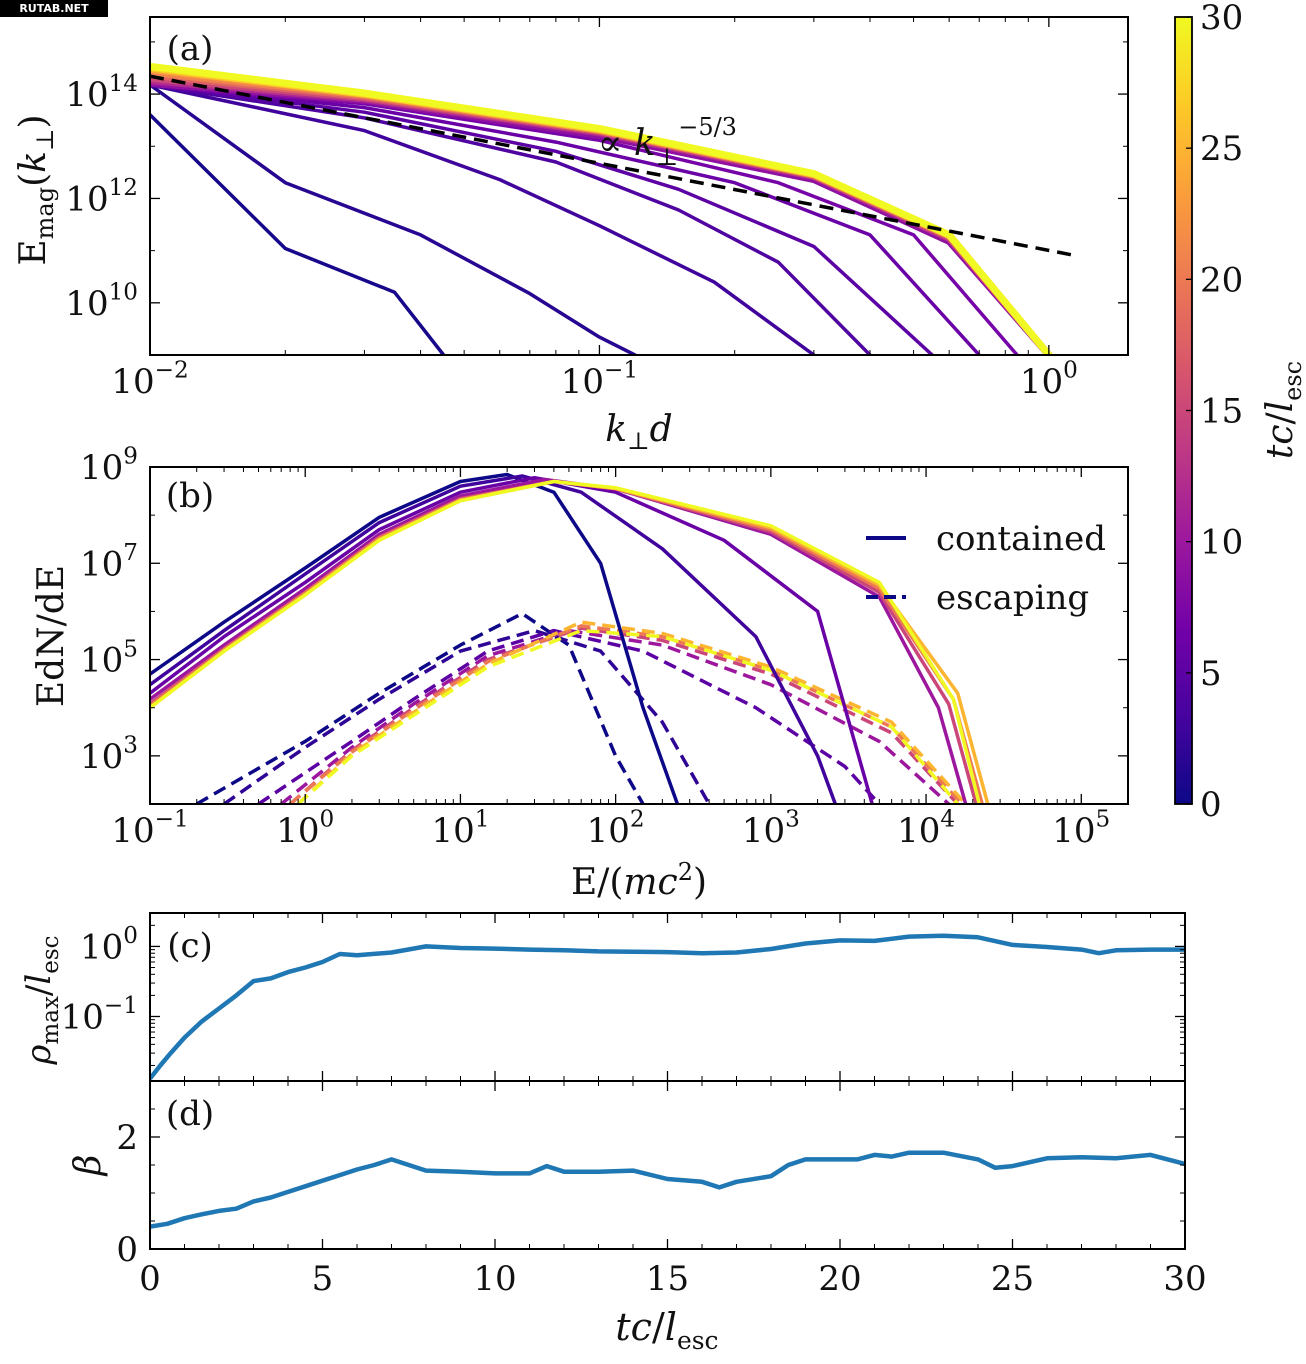 The height and width of the screenshot is (1364, 1306). I want to click on panel-label: (a), so click(190, 49).